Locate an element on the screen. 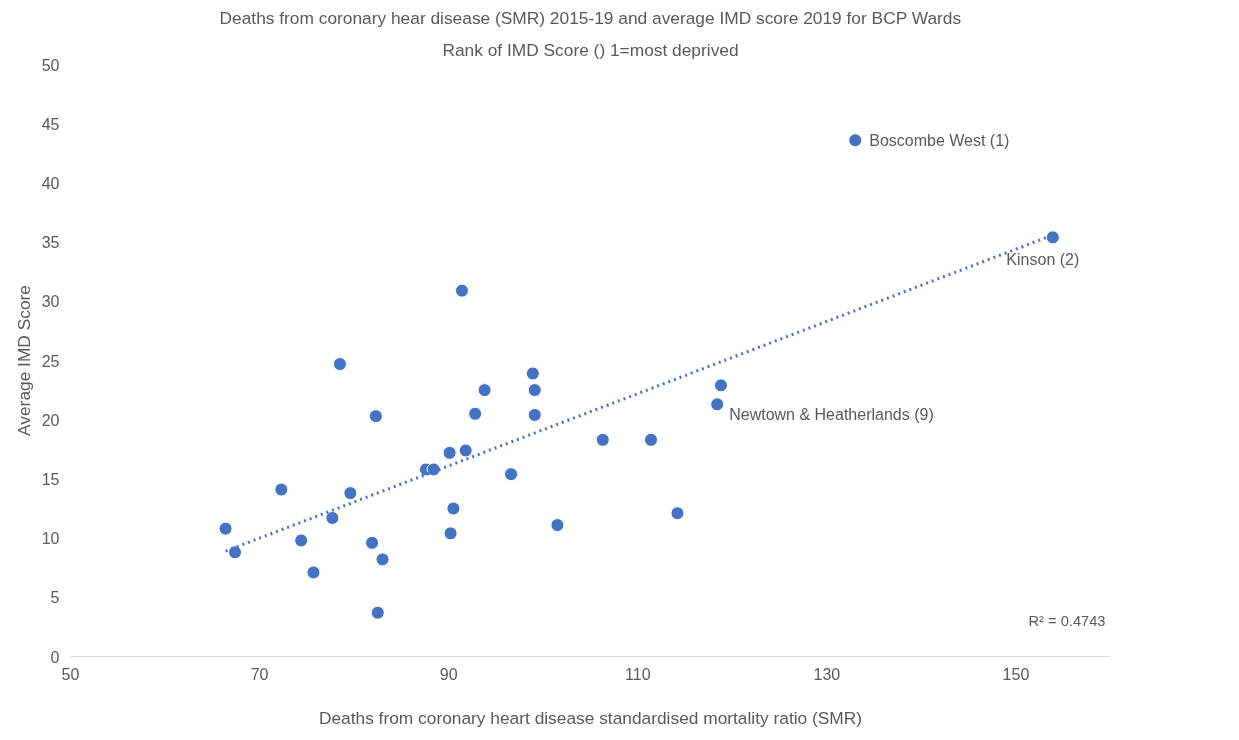  y-tick-label: 40 is located at coordinates (50, 183).